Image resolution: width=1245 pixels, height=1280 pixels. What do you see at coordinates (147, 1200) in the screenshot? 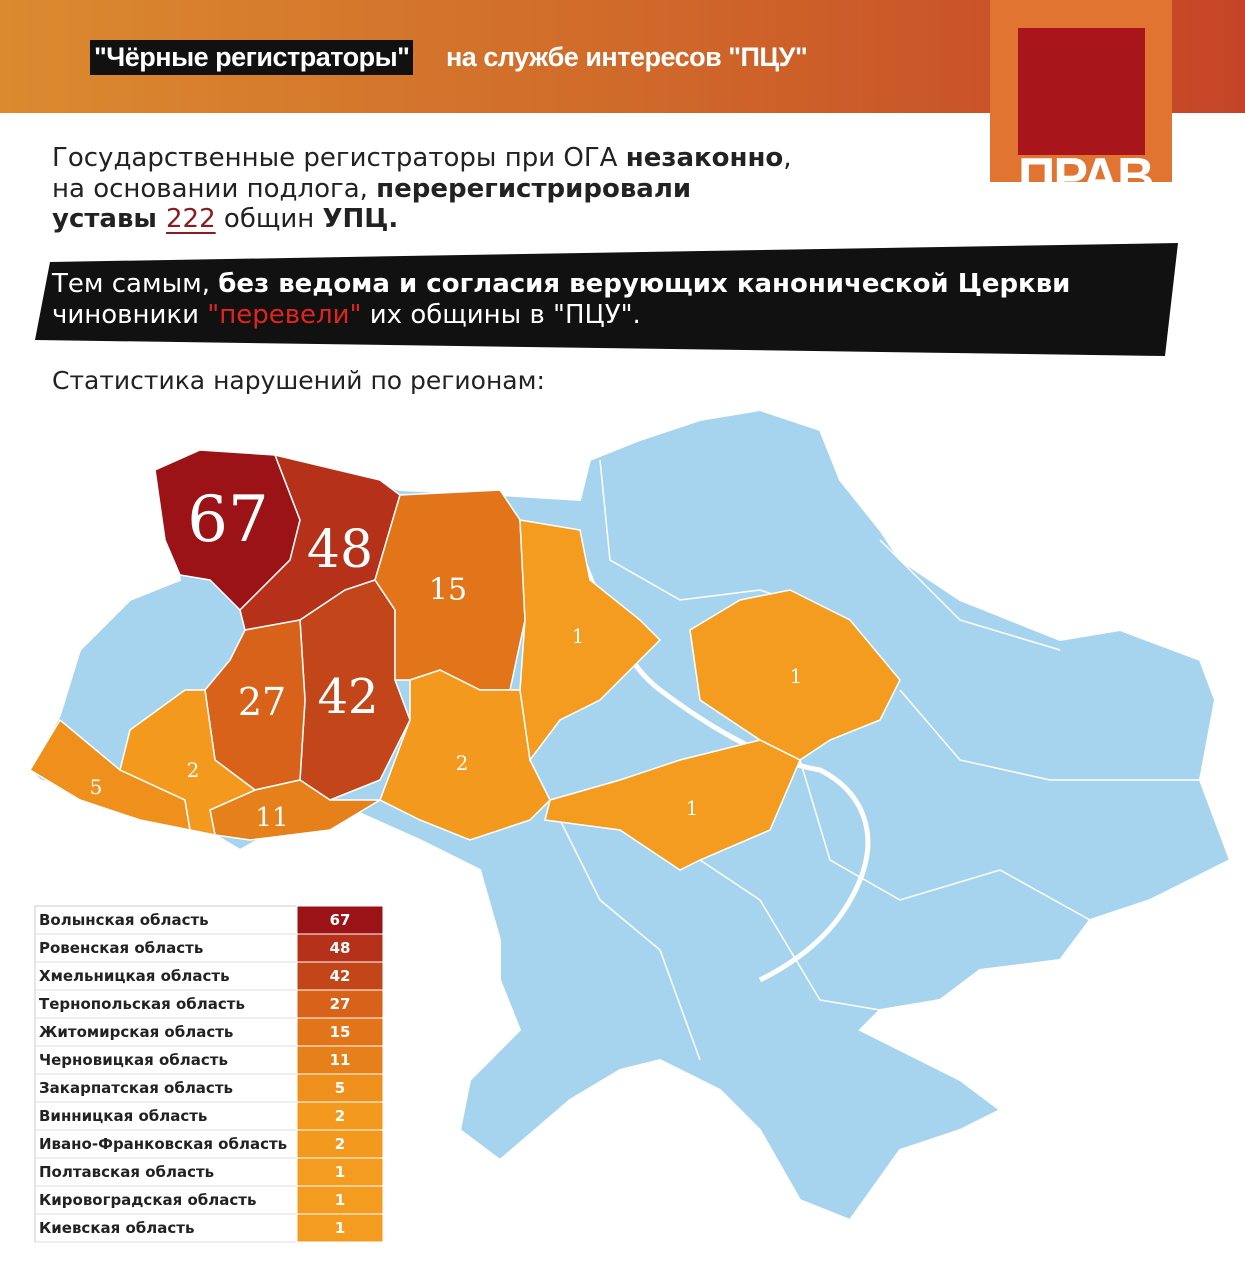
I see `region-name: Кировоградская область` at bounding box center [147, 1200].